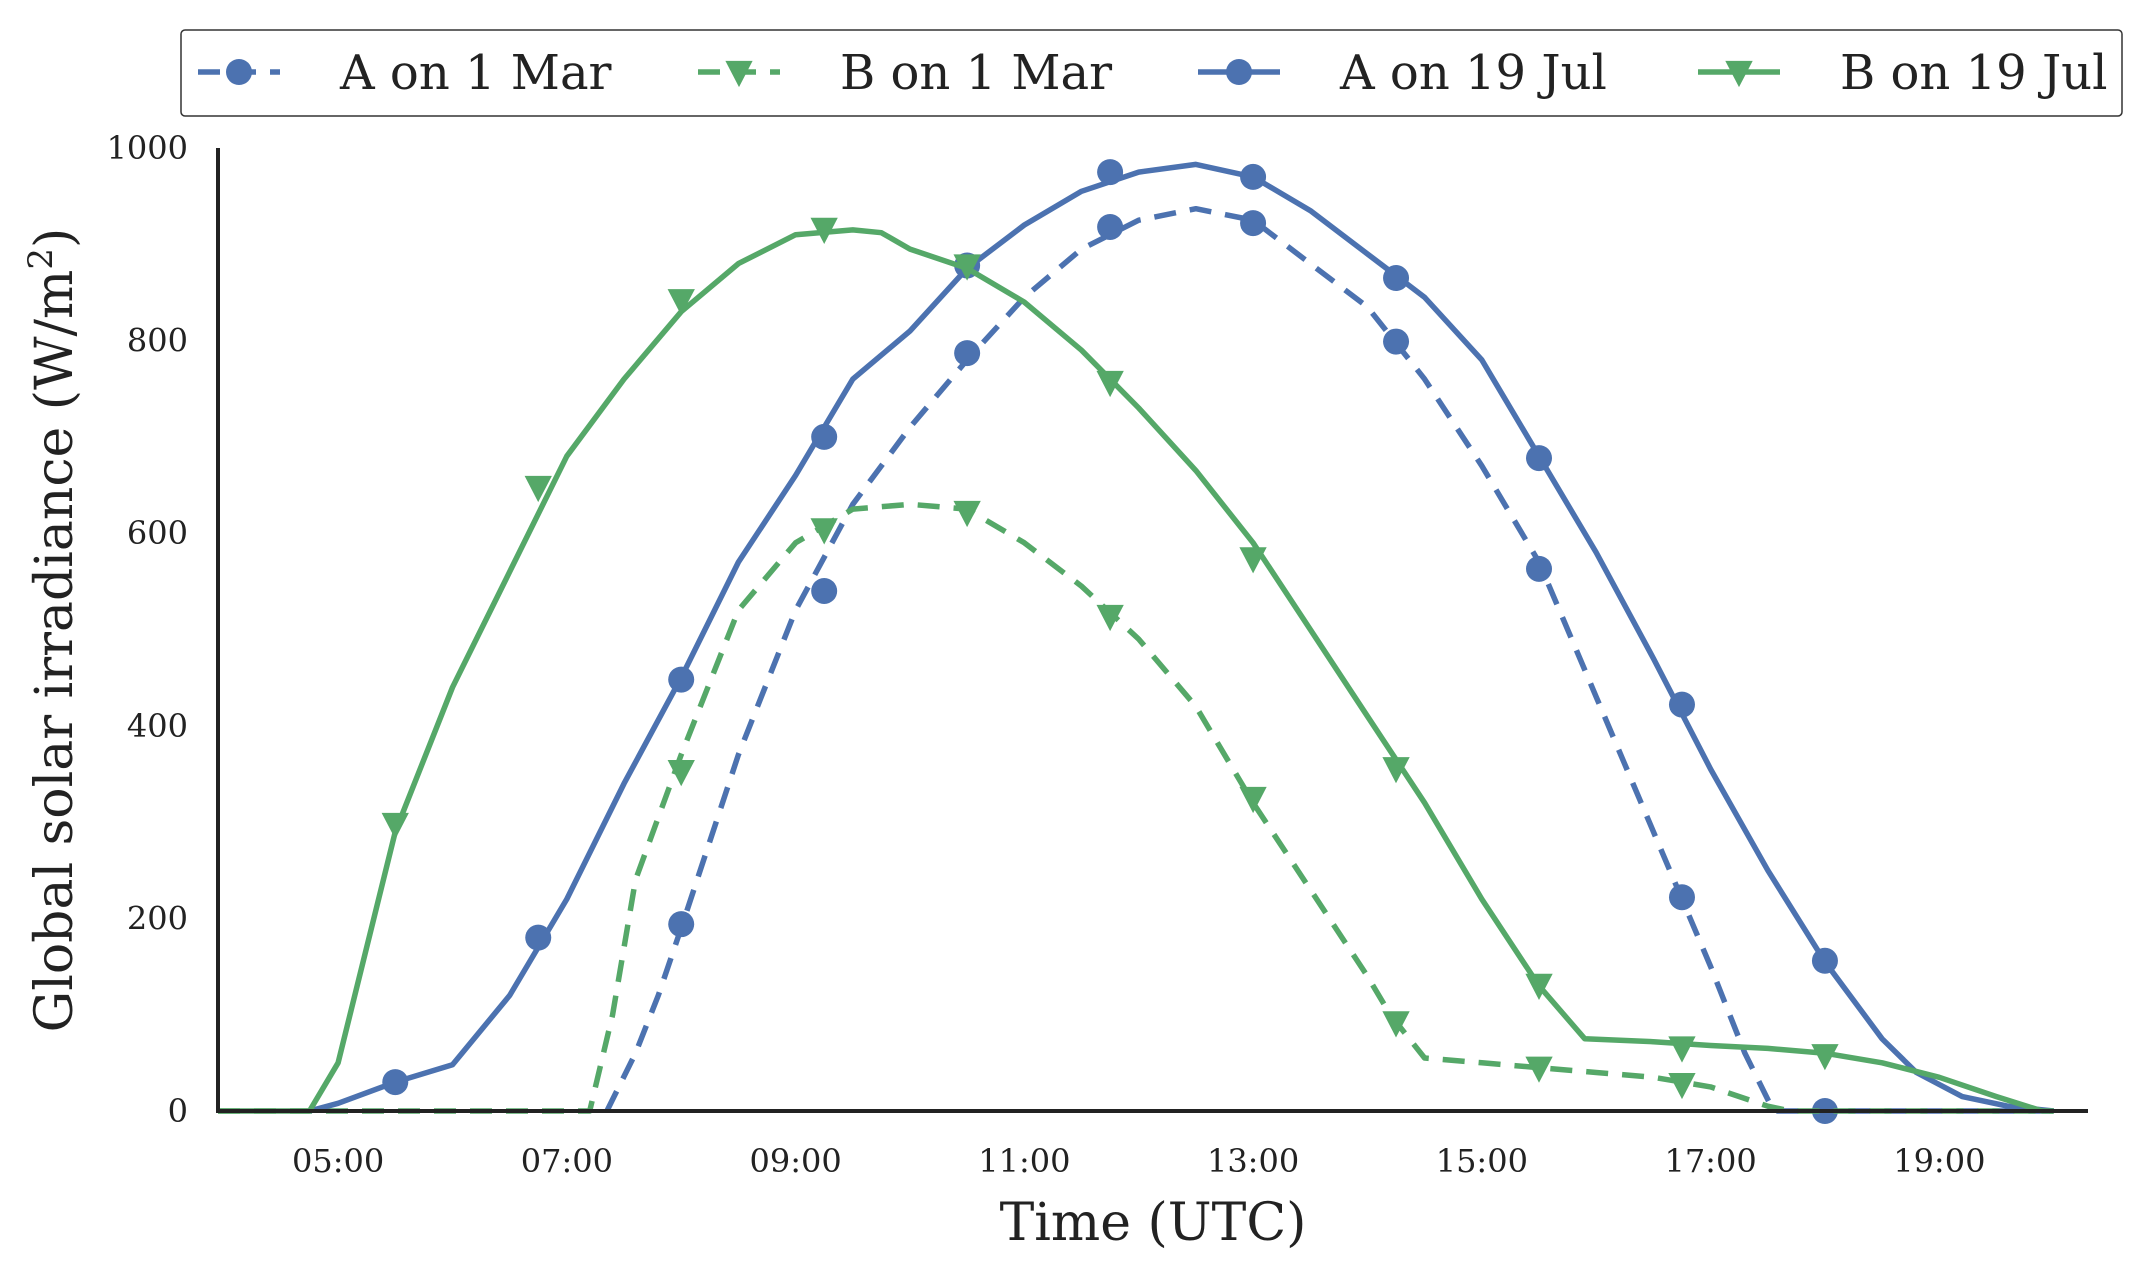 This screenshot has width=2145, height=1281. What do you see at coordinates (157, 918) in the screenshot?
I see `y-tick-label: 200` at bounding box center [157, 918].